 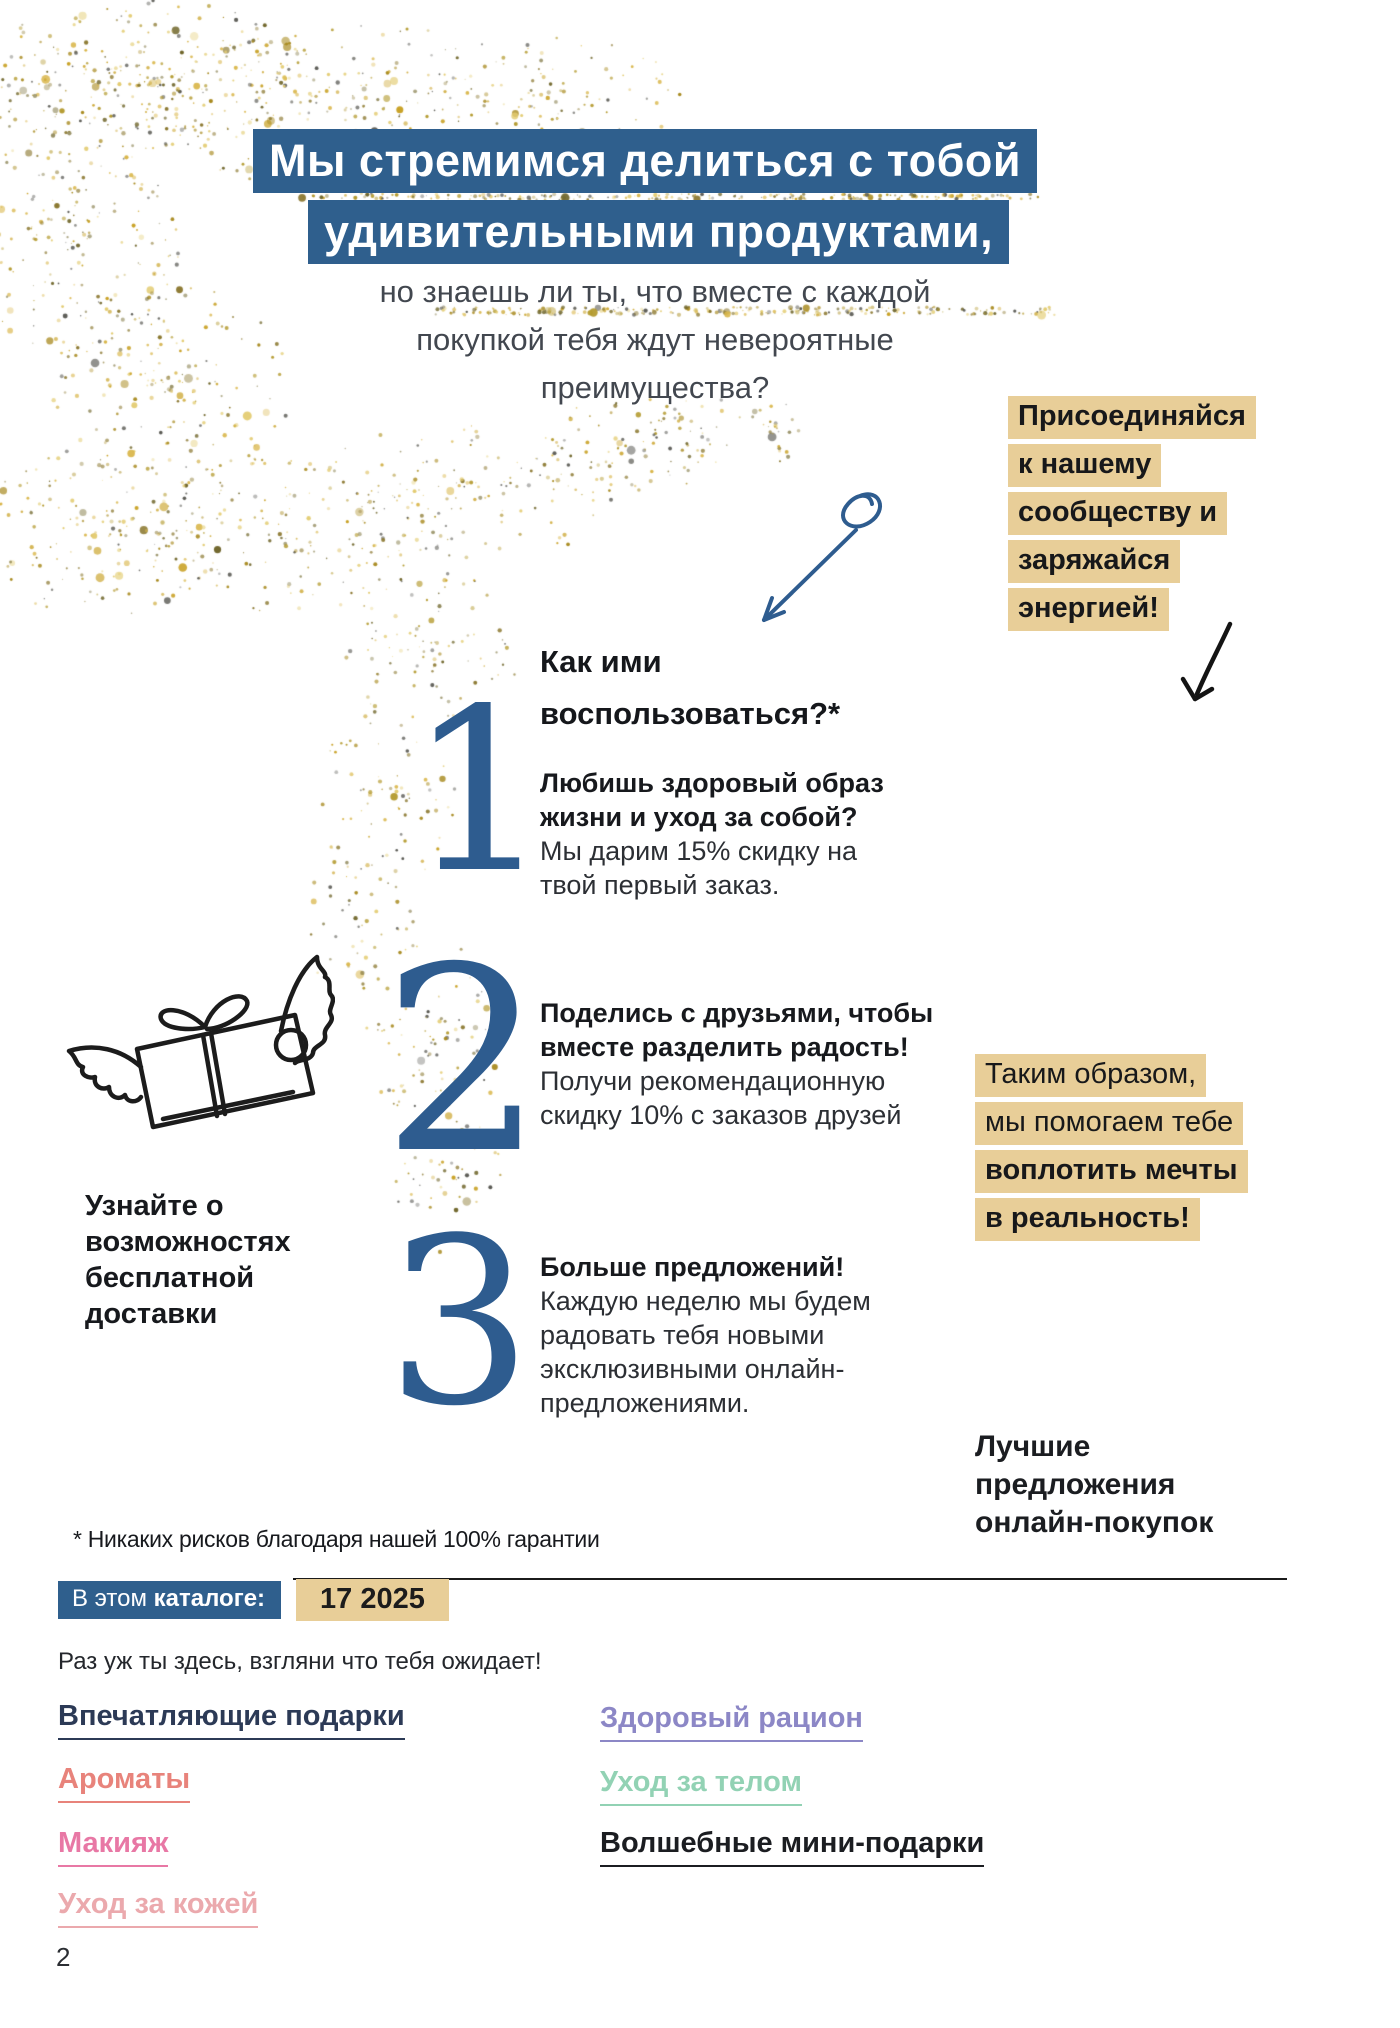 I want to click on how-to-heading-line: Как ими, so click(x=601, y=661).